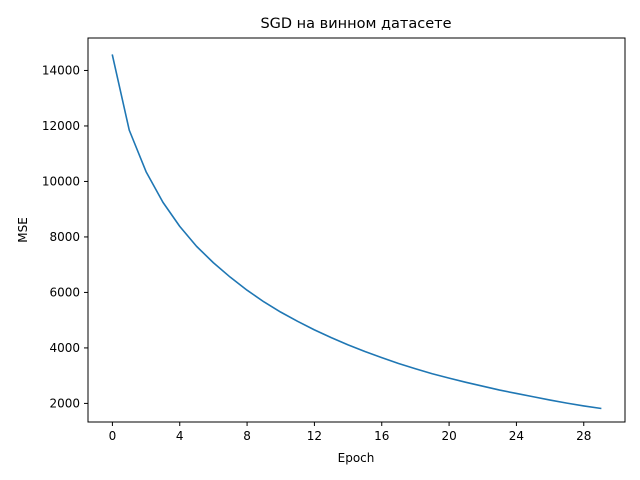 Image resolution: width=640 pixels, height=480 pixels. I want to click on y-tick-label: 6000, so click(64, 292).